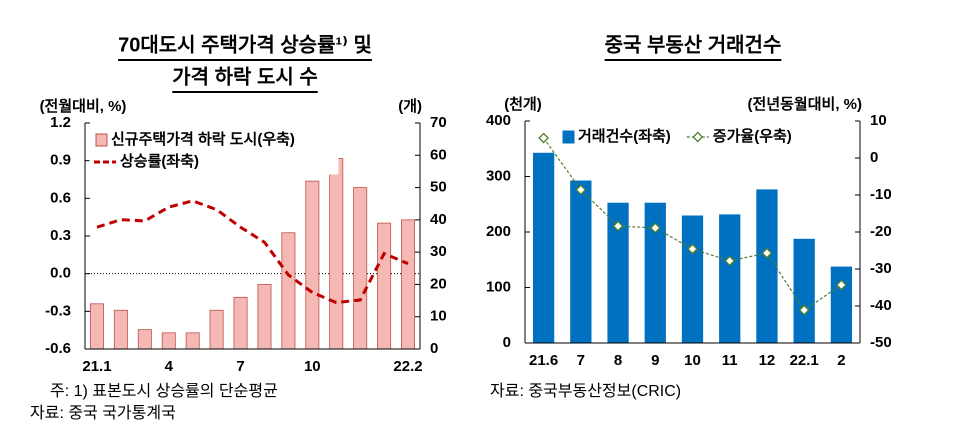  What do you see at coordinates (103, 413) in the screenshot?
I see `note: 자료: 중국 국가통계국` at bounding box center [103, 413].